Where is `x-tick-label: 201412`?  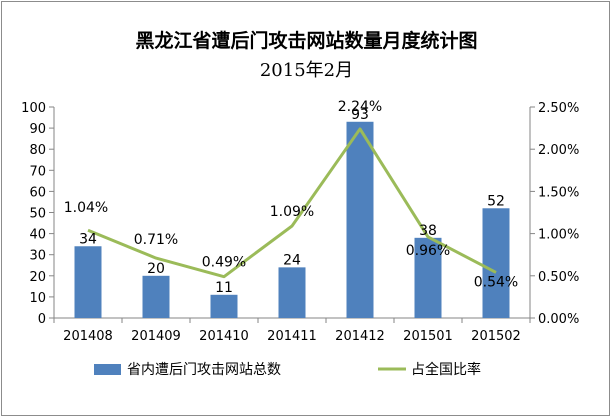
x-tick-label: 201412 is located at coordinates (360, 336).